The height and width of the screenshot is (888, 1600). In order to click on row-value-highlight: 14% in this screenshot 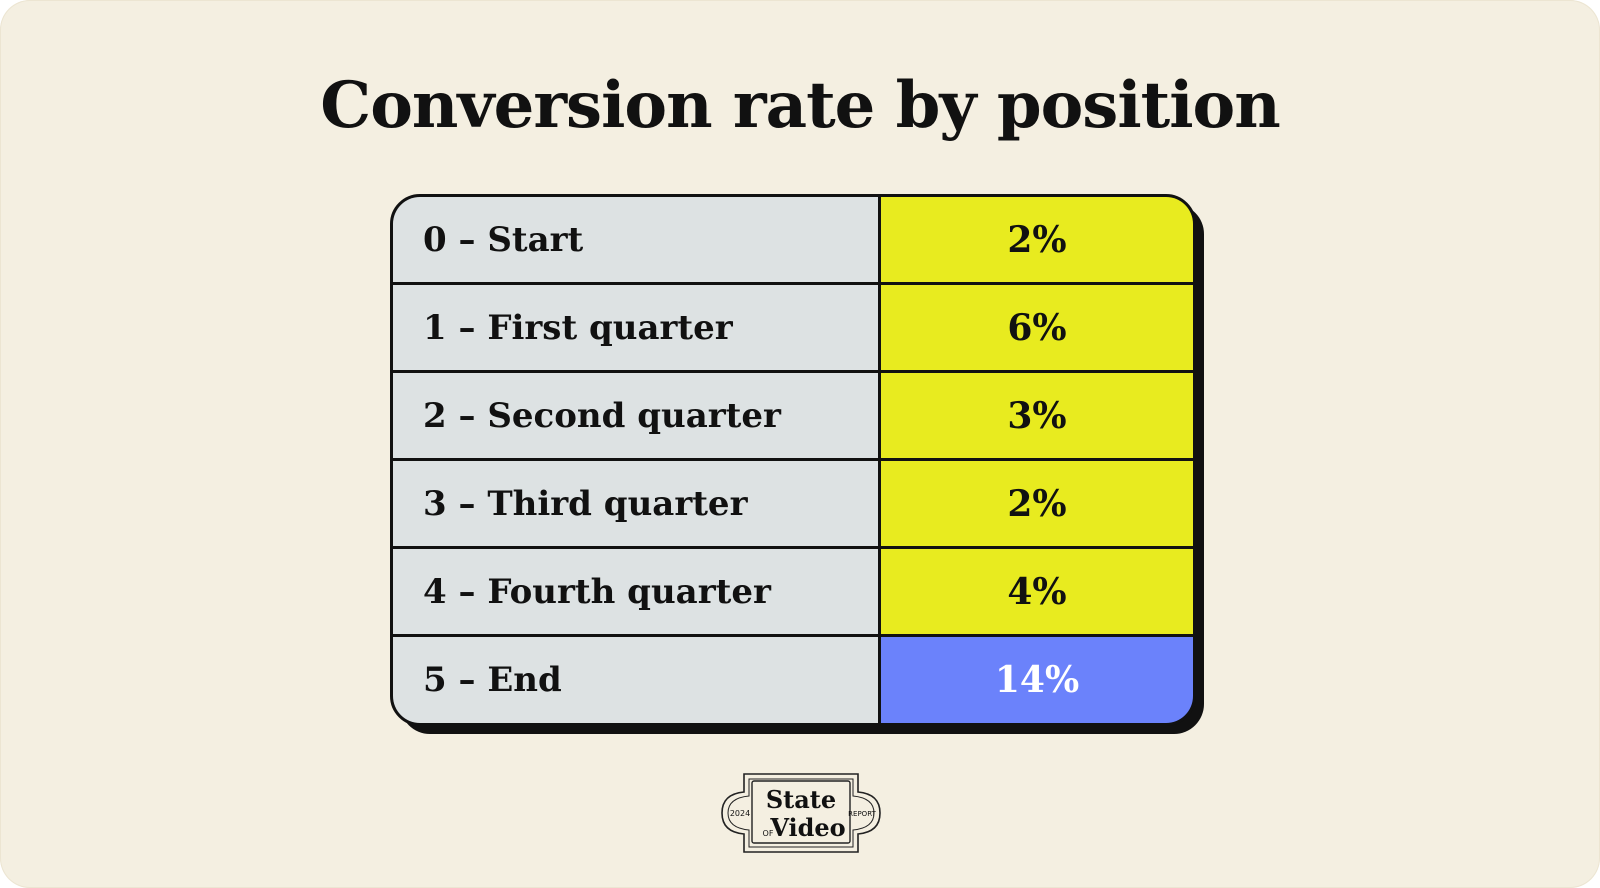, I will do `click(1037, 680)`.